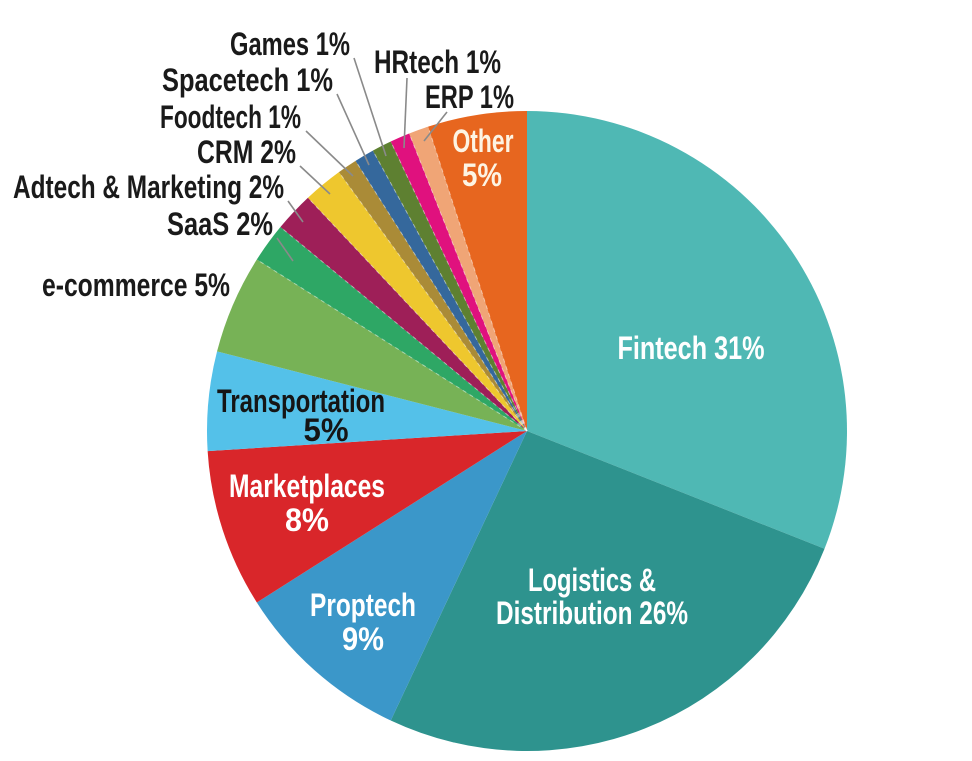 The width and height of the screenshot is (972, 761). I want to click on leader-line-spacetech, so click(353, 129).